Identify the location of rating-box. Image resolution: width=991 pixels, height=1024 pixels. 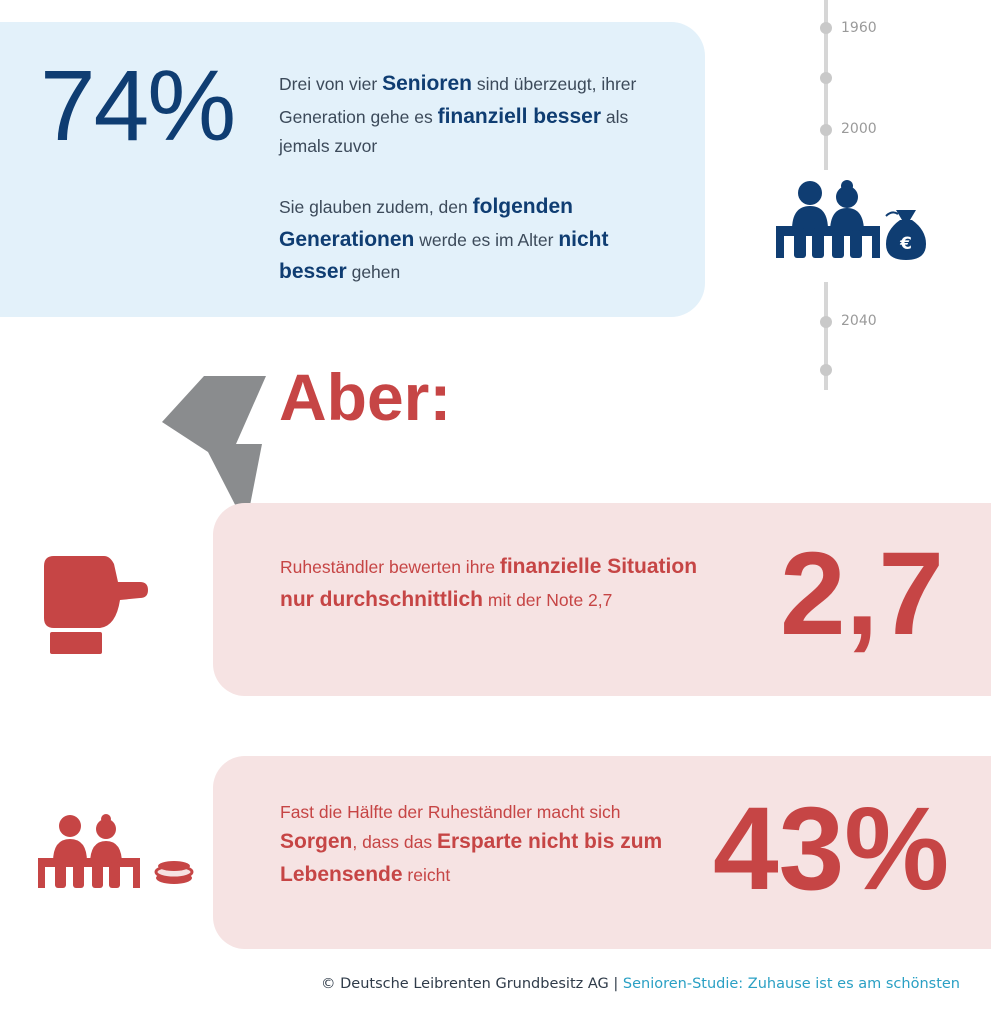
(602, 599).